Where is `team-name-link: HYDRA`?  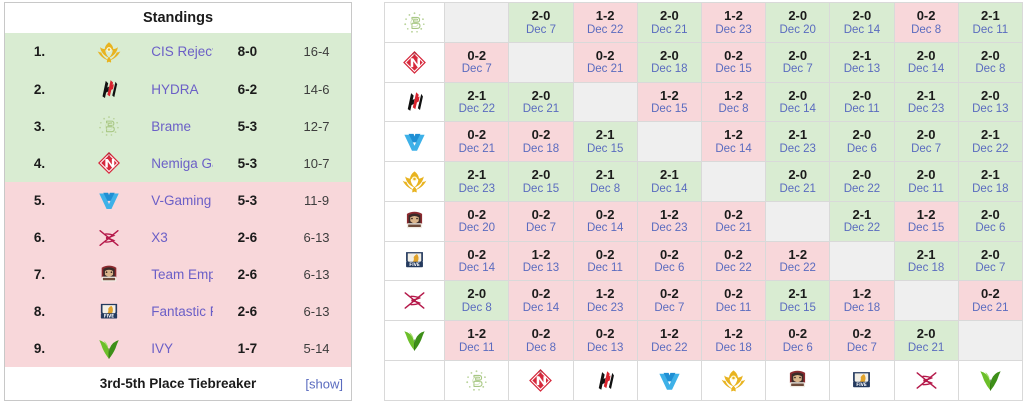
team-name-link: HYDRA is located at coordinates (178, 89).